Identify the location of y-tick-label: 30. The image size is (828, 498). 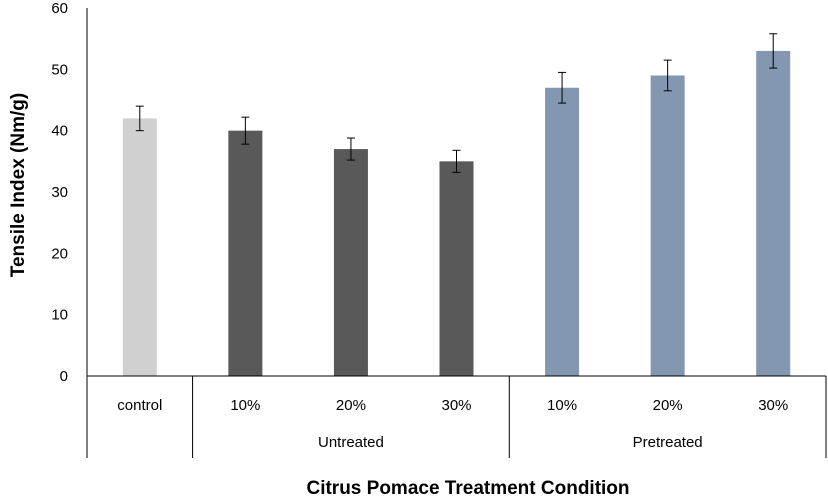
(59, 192).